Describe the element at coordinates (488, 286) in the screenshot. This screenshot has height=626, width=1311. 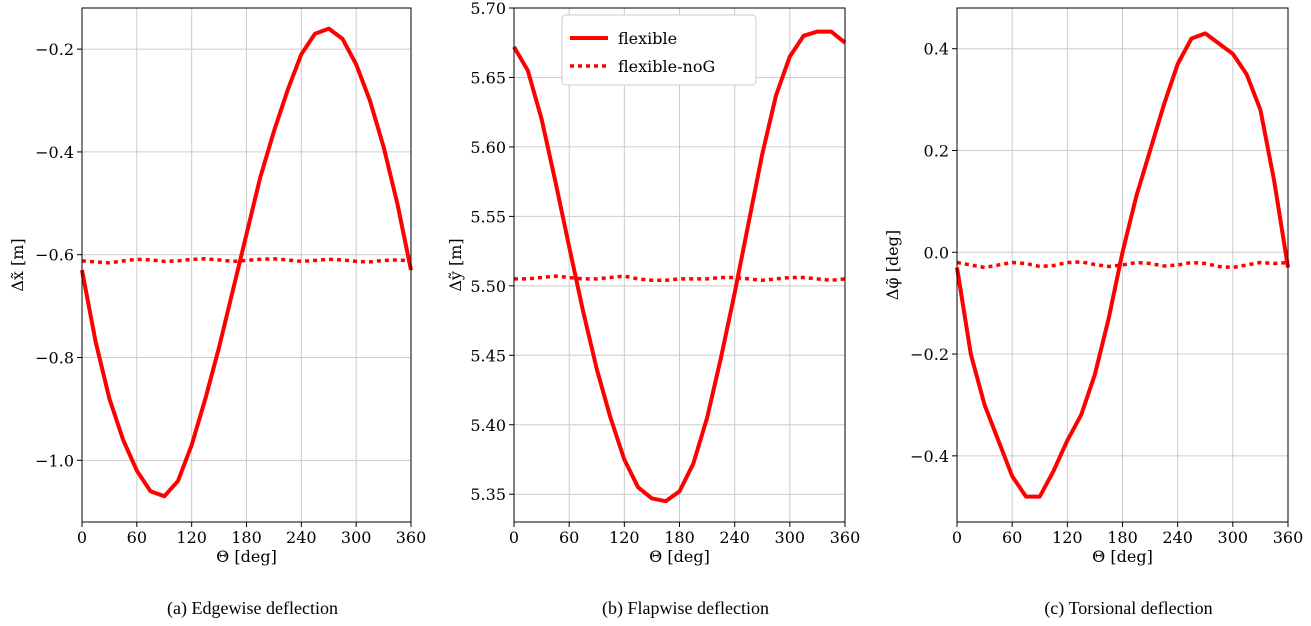
I see `y-tick-label: 5.50` at that location.